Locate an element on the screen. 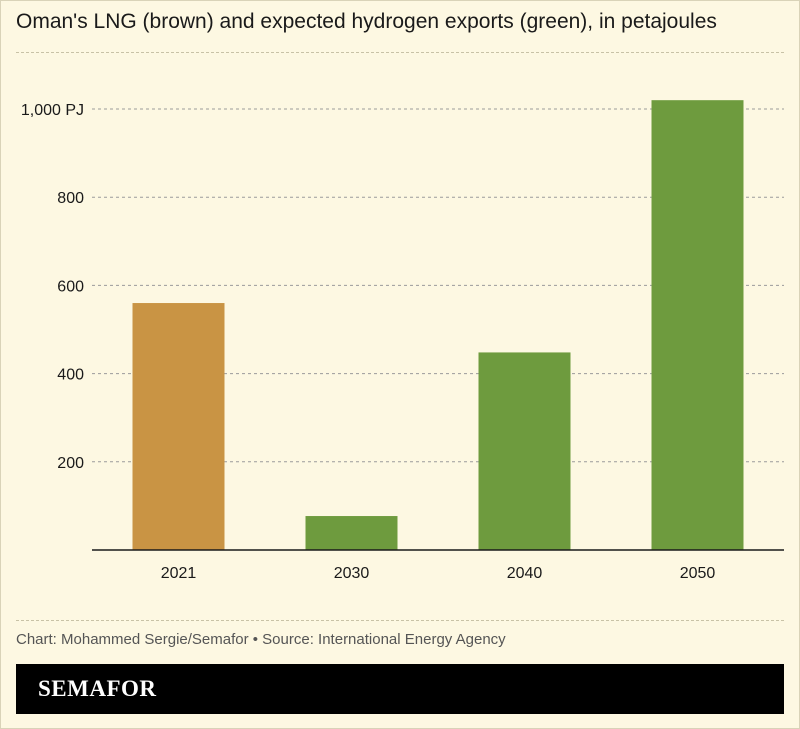 This screenshot has height=729, width=800. bar-2050 is located at coordinates (697, 325).